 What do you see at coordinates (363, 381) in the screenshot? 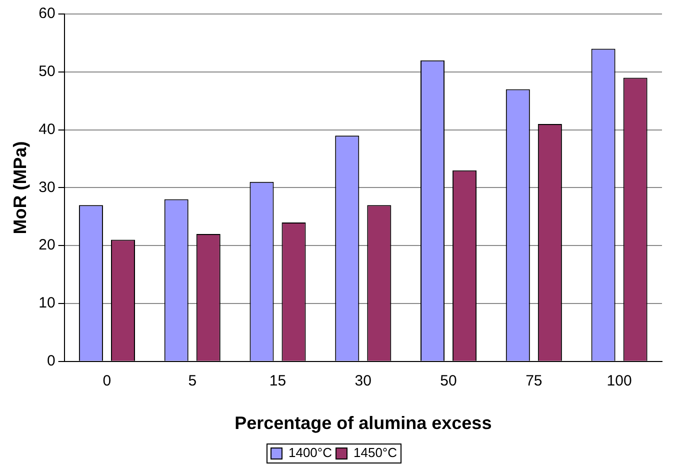
I see `x-tick-label: 30` at bounding box center [363, 381].